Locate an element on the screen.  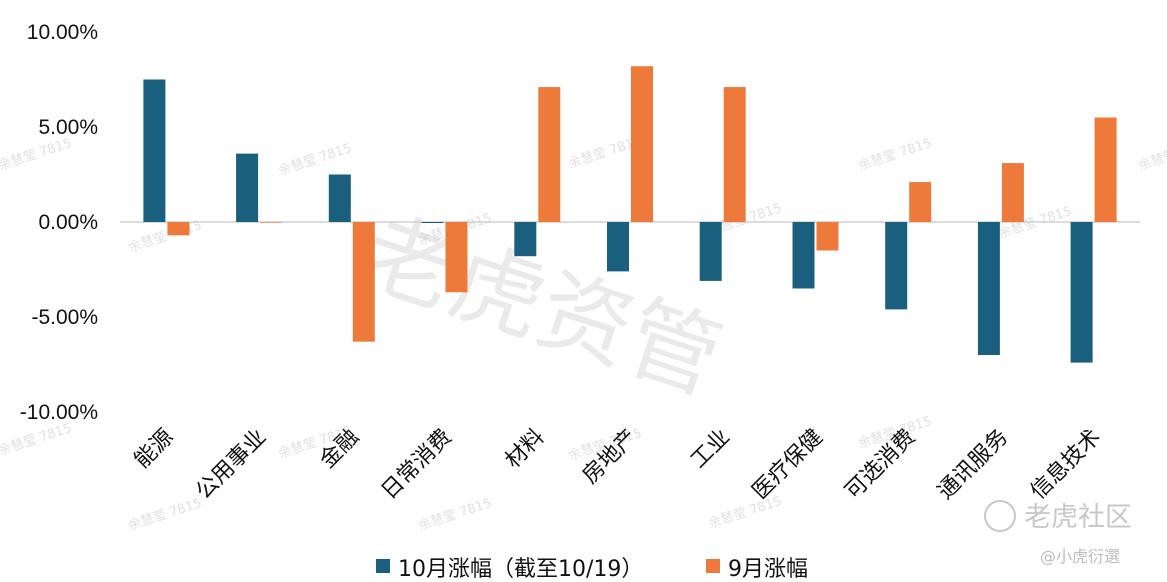
legend-label-october: 10月涨幅（截至10/19） is located at coordinates (520, 569).